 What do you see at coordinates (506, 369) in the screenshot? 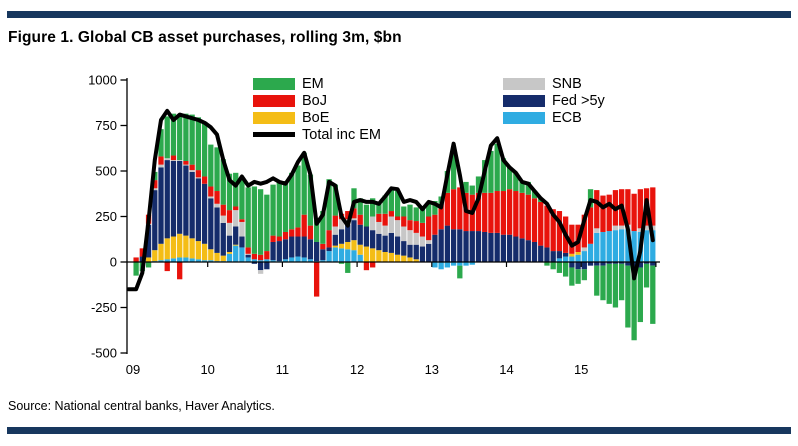
I see `svg-text: 14` at bounding box center [506, 369].